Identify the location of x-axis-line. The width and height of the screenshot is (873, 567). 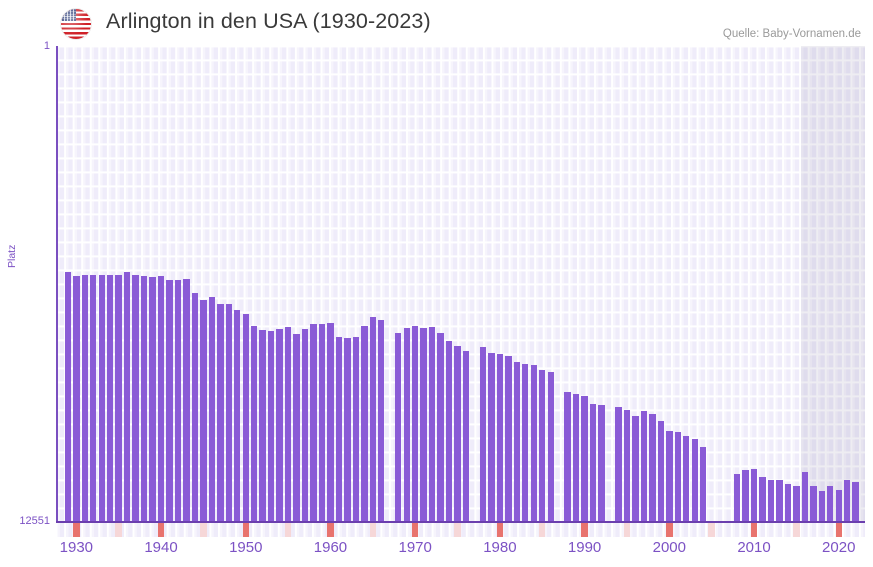
(460, 522).